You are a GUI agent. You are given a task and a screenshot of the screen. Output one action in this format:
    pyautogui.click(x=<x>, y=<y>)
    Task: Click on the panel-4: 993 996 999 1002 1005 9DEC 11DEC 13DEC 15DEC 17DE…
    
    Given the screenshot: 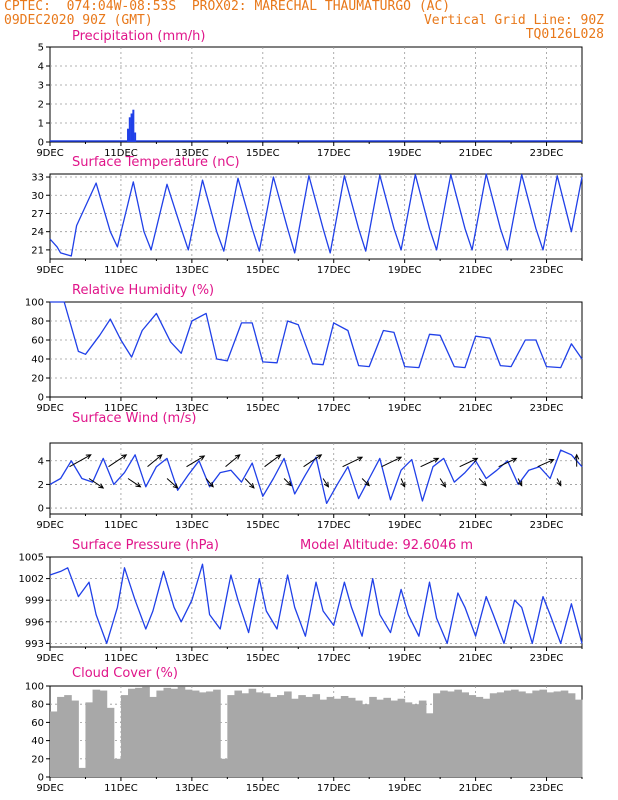 What is the action you would take?
    pyautogui.click(x=301, y=601)
    